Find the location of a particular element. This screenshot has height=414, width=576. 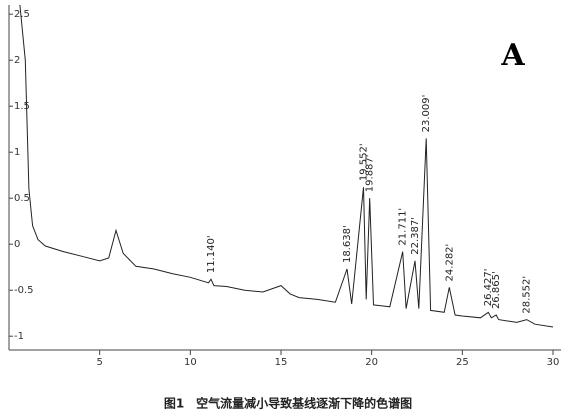

peak-label: 26.427' is located at coordinates (488, 288).